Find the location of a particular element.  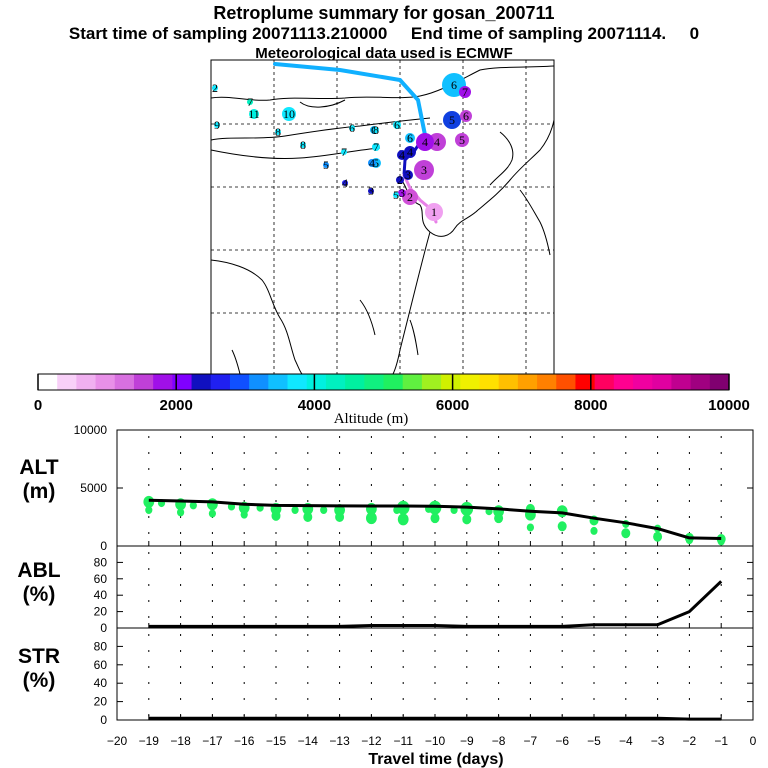

panel-str: 80 60 40 20 0 STR(%) is located at coordinates (386, 677).